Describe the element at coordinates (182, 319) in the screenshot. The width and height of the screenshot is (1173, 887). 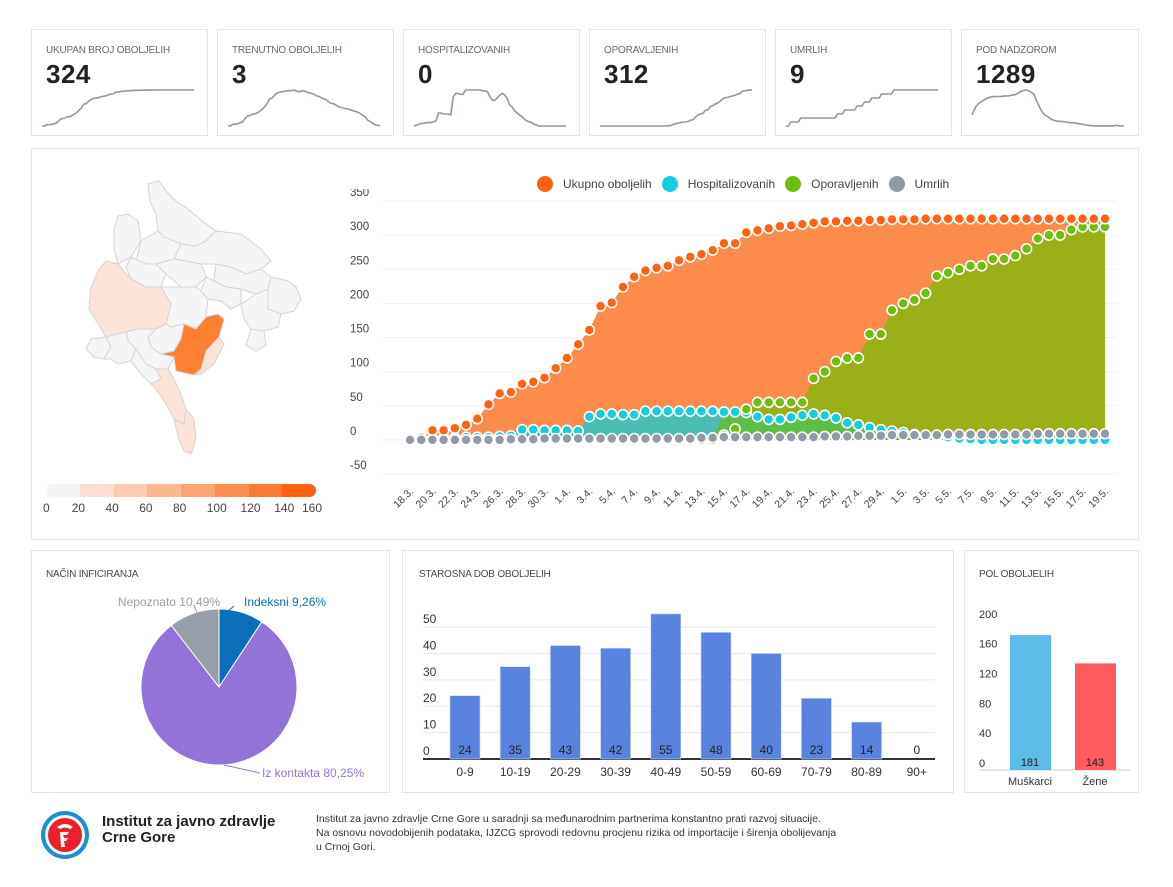
I see `montenegro-map` at that location.